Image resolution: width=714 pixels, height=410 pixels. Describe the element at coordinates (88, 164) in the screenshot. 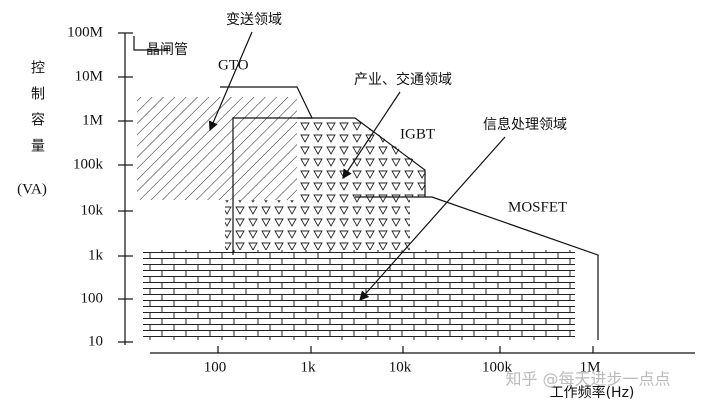

I see `y-tick-label: 100k` at that location.